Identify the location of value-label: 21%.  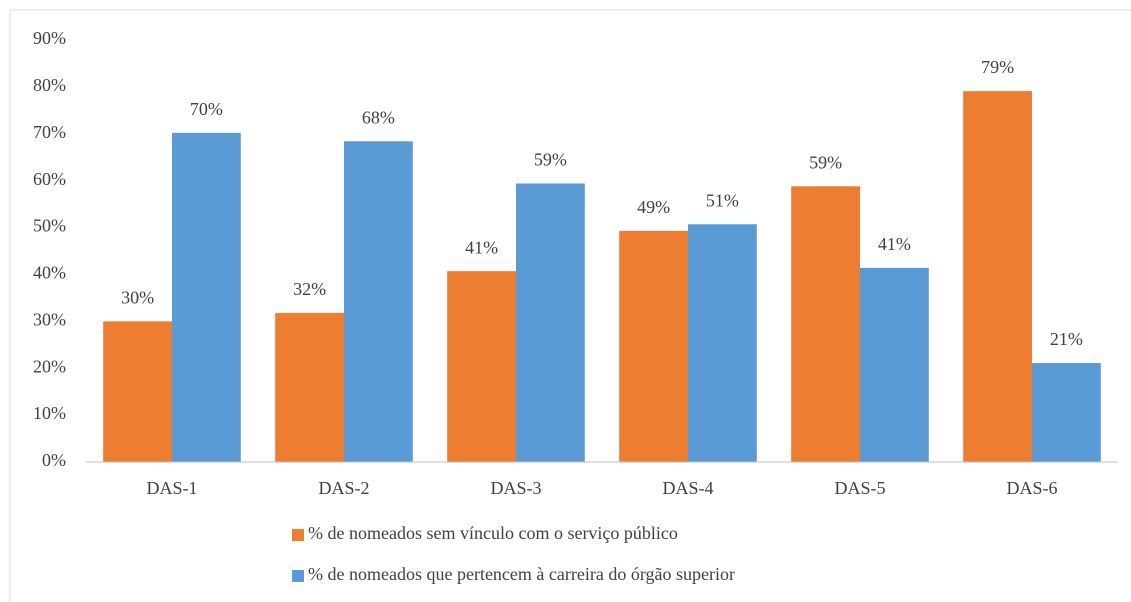
(1066, 339).